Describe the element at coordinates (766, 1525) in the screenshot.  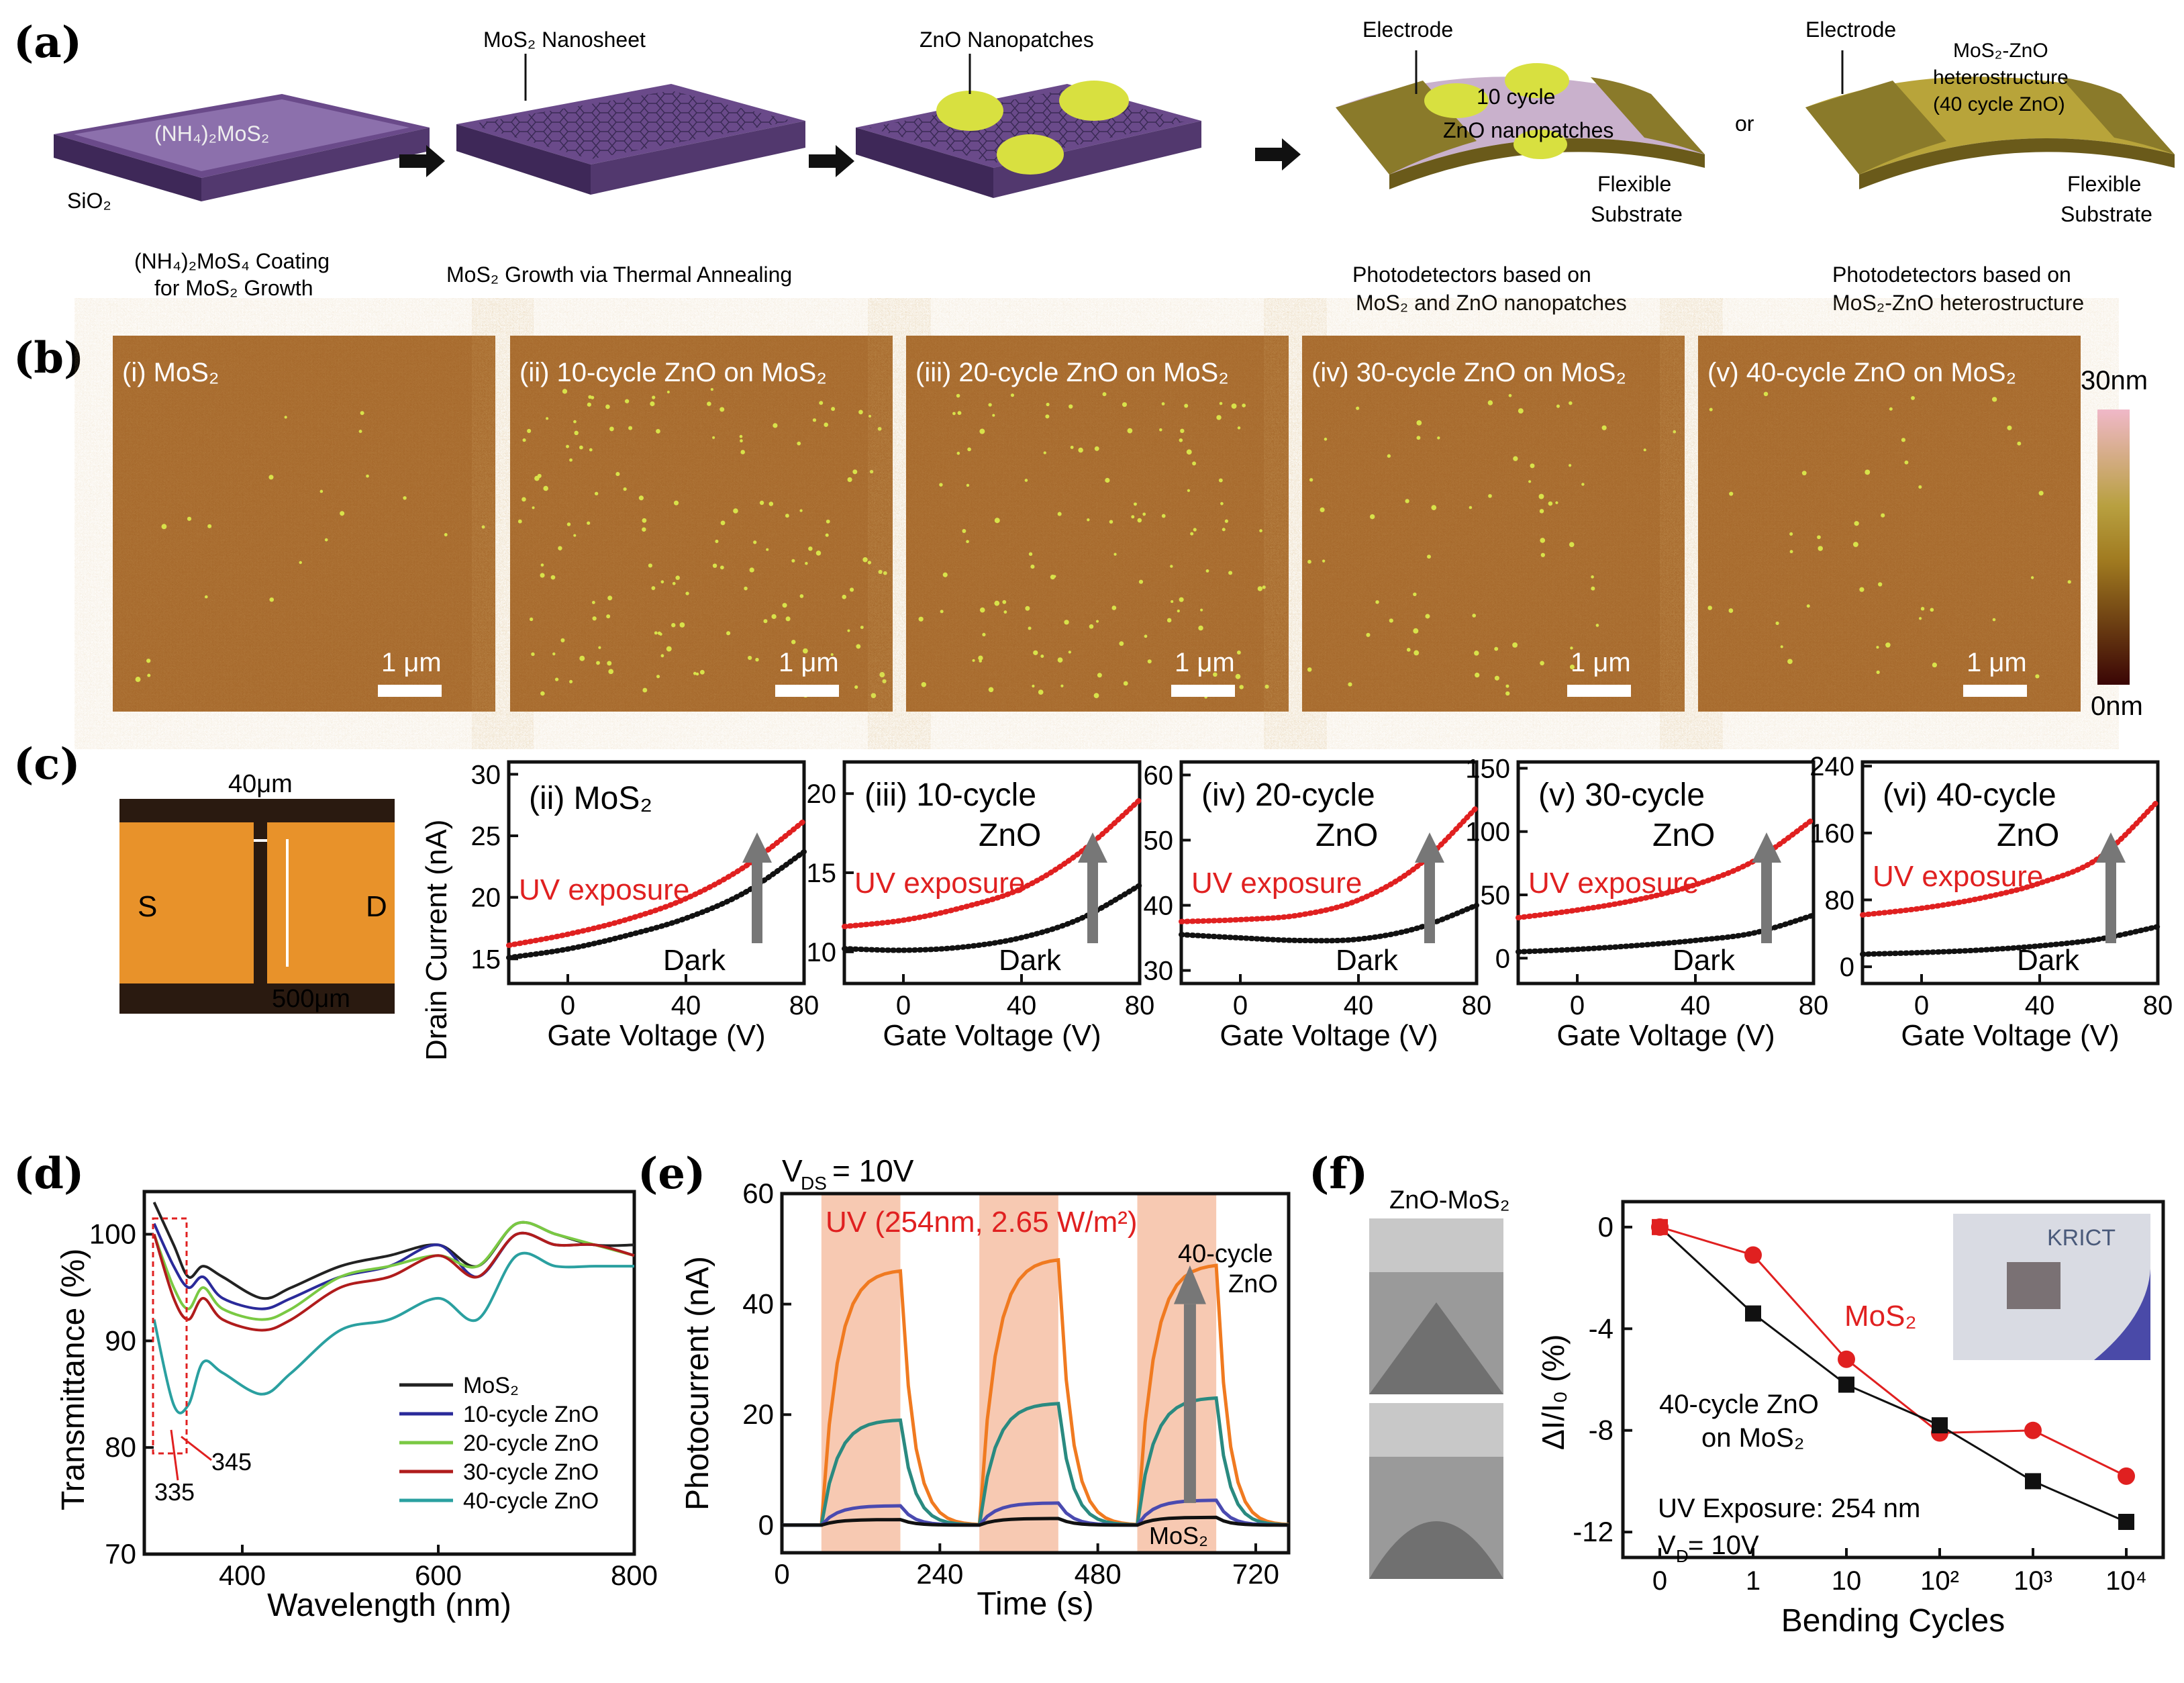
I see `y-tick-label: 0` at that location.